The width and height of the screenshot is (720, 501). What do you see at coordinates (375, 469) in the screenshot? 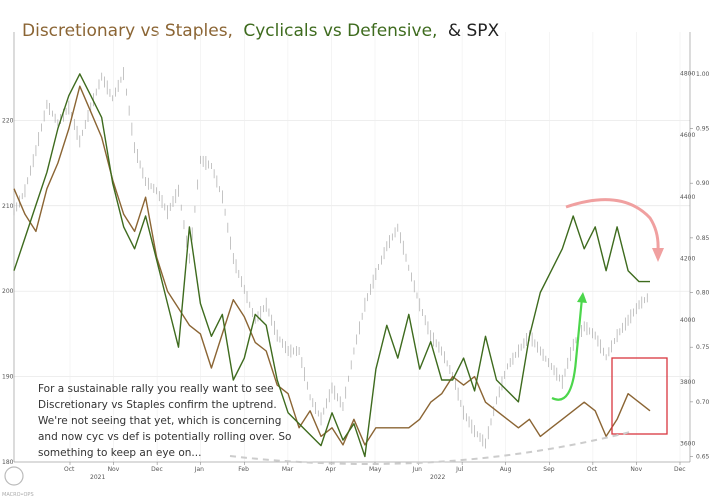
I see `x-tick-label: May` at bounding box center [375, 469].